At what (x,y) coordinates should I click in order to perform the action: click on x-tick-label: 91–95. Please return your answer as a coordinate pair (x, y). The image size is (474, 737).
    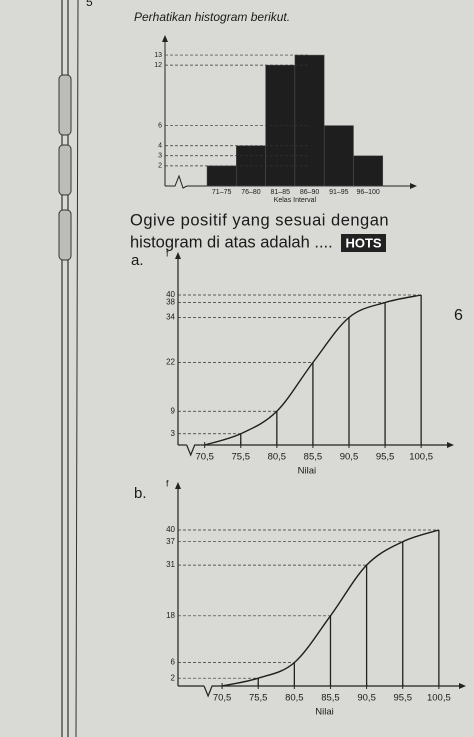
    Looking at the image, I should click on (339, 192).